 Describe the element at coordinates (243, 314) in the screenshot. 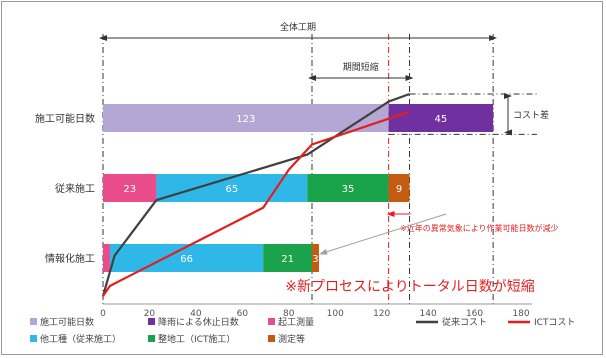

I see `x-tick-label: 60` at that location.